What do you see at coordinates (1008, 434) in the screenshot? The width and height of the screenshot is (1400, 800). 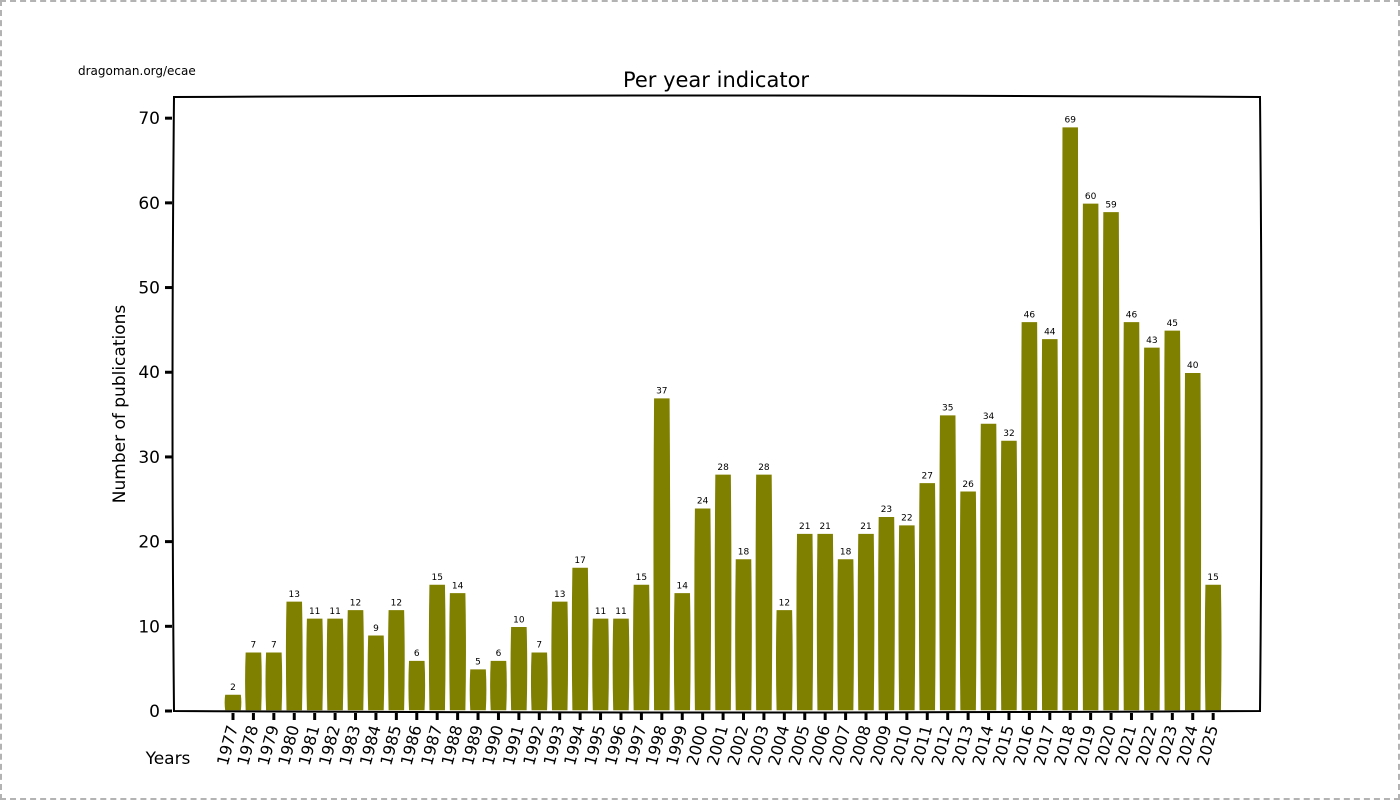 I see `data-label-2015: 32` at bounding box center [1008, 434].